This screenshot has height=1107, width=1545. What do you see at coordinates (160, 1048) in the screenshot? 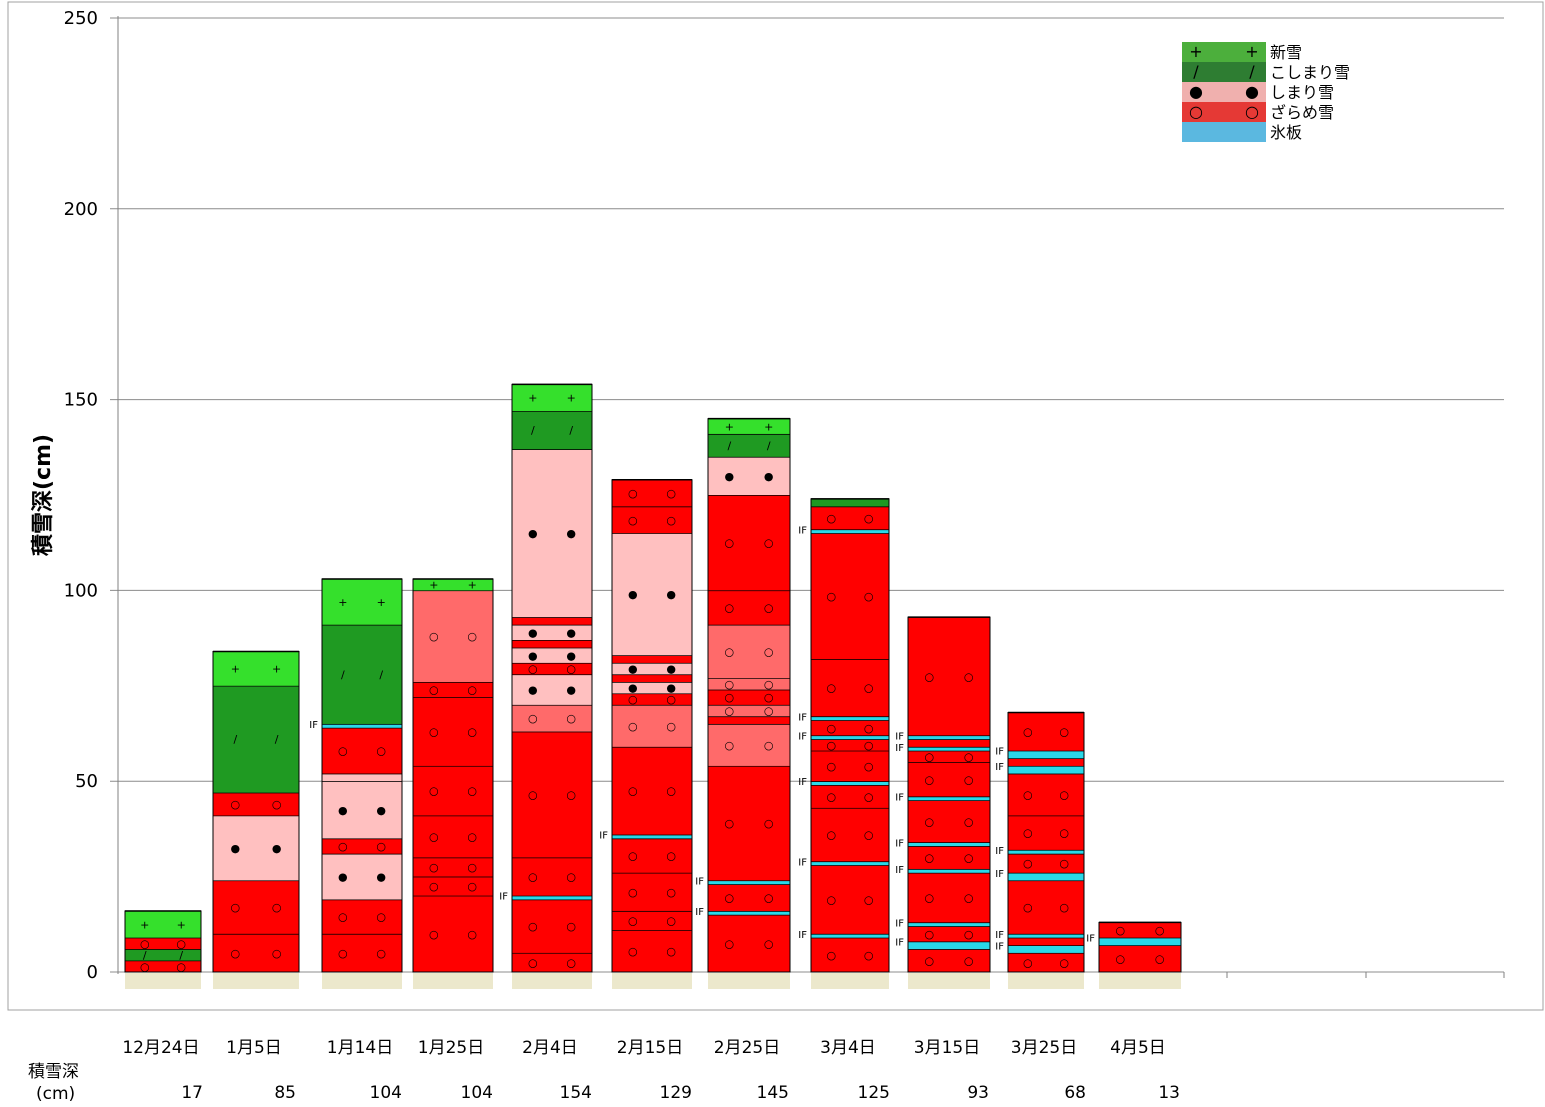
I see `date-label: 12月24日` at bounding box center [160, 1048].